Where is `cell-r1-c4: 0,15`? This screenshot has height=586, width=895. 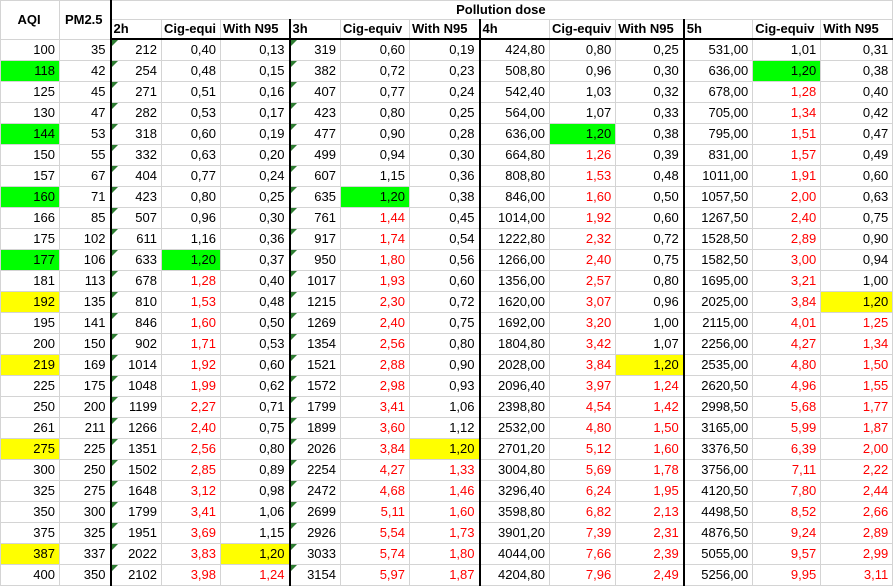
cell-r1-c4: 0,15 is located at coordinates (255, 71).